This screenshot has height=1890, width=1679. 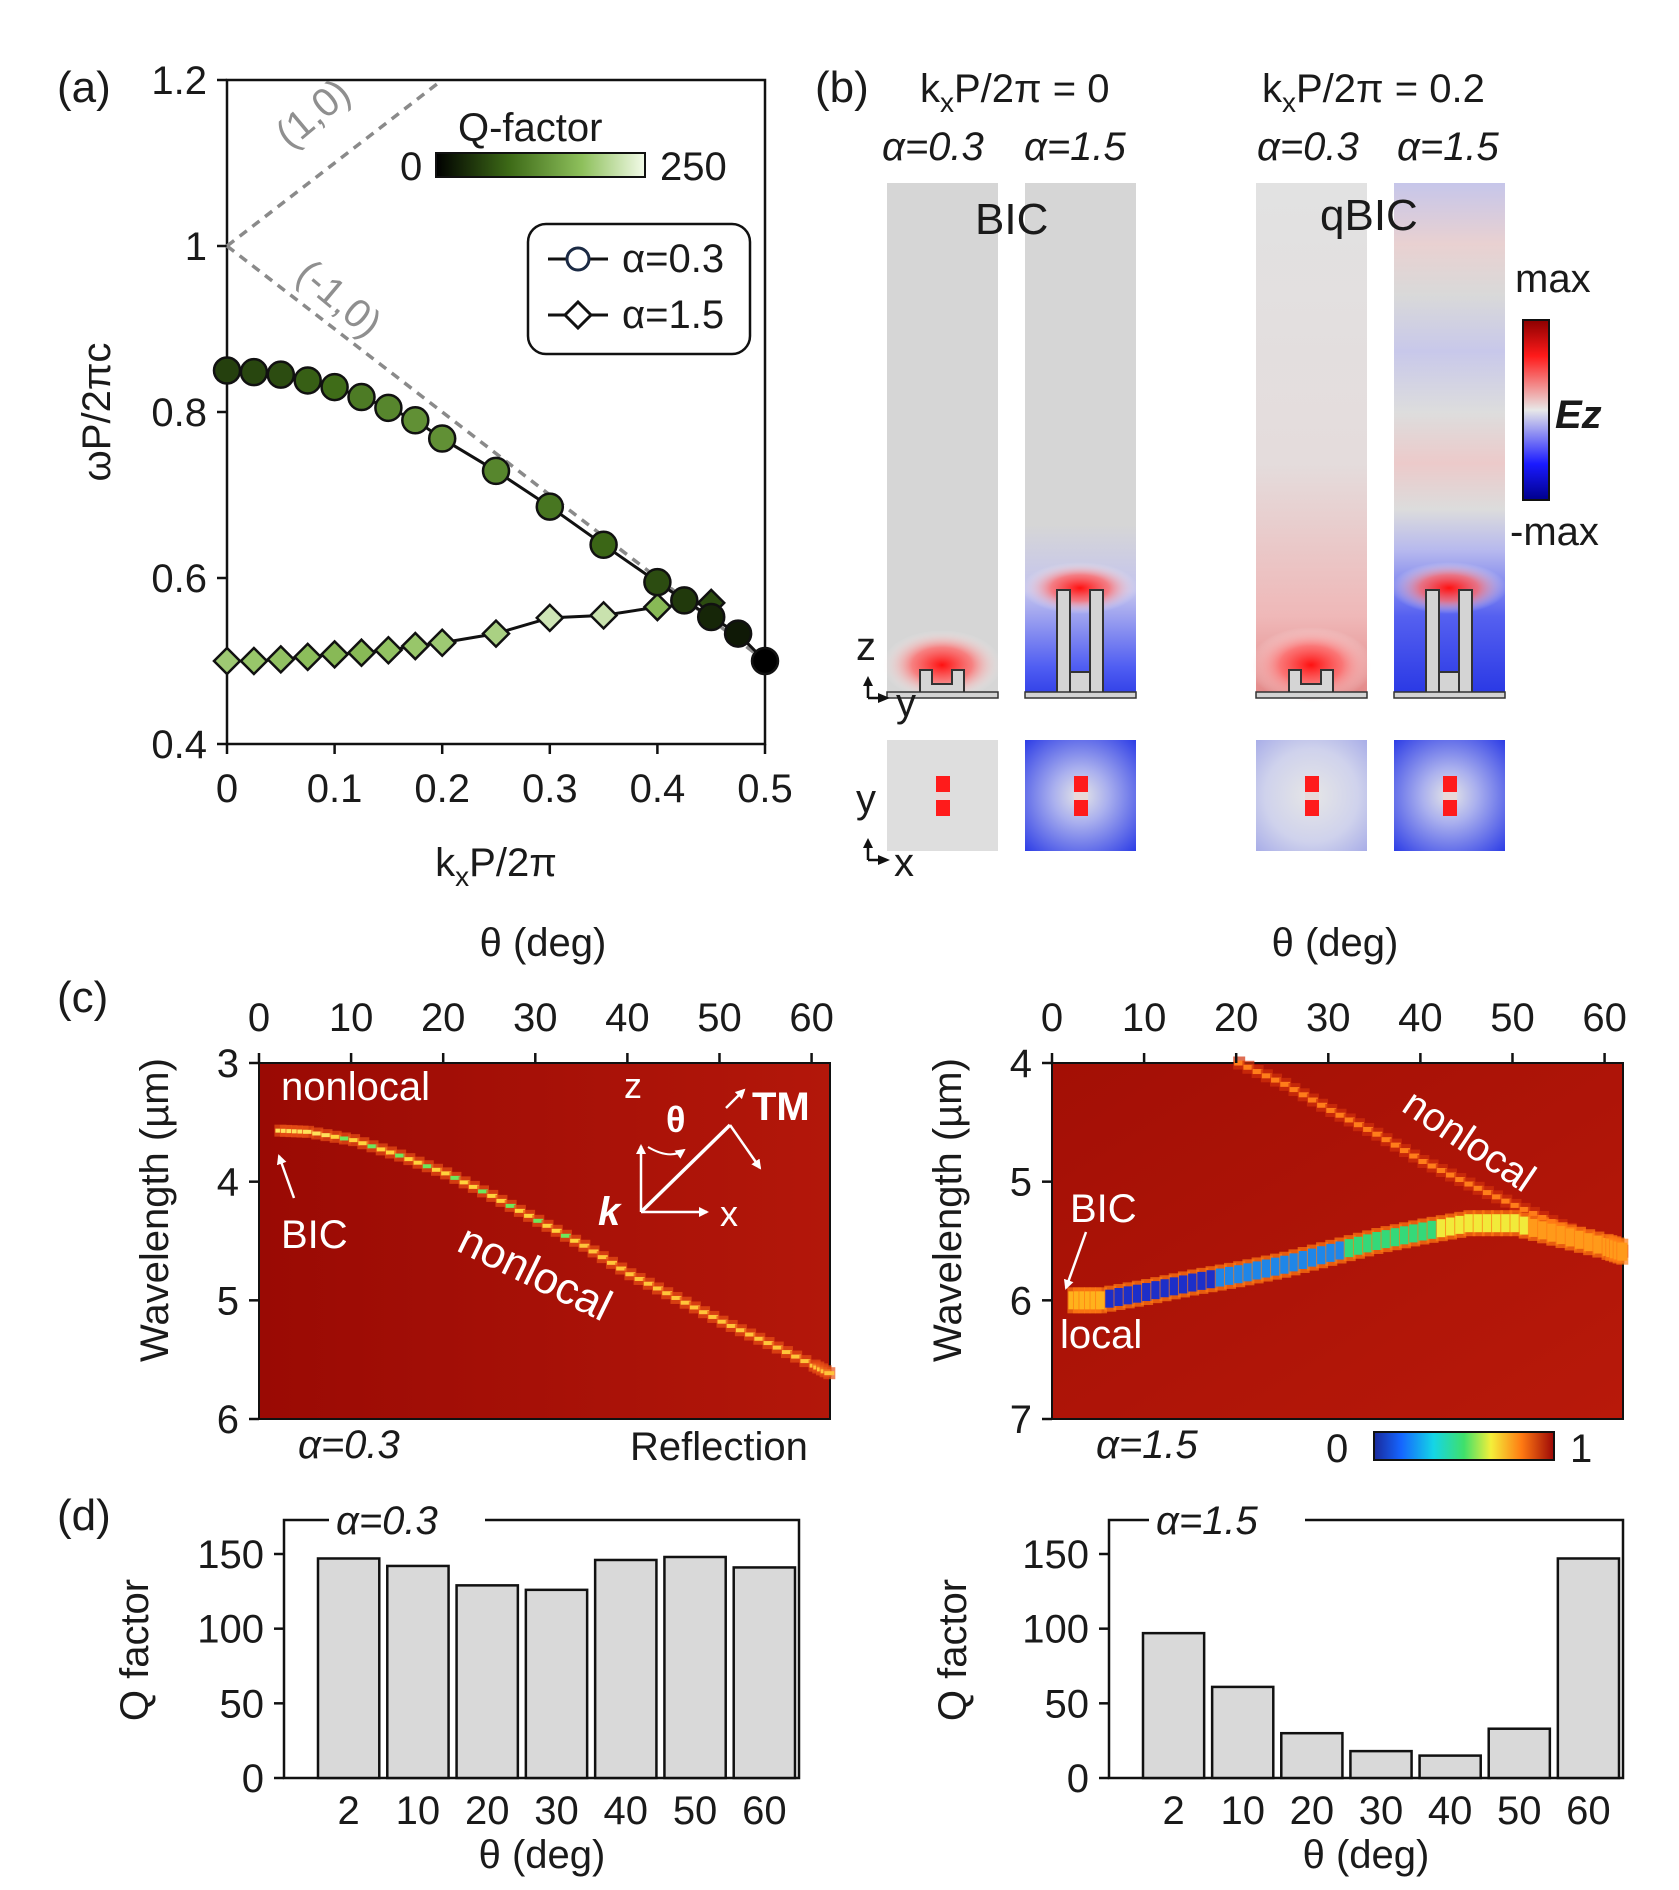 I want to click on y-tick-label: 50, so click(x=1067, y=1704).